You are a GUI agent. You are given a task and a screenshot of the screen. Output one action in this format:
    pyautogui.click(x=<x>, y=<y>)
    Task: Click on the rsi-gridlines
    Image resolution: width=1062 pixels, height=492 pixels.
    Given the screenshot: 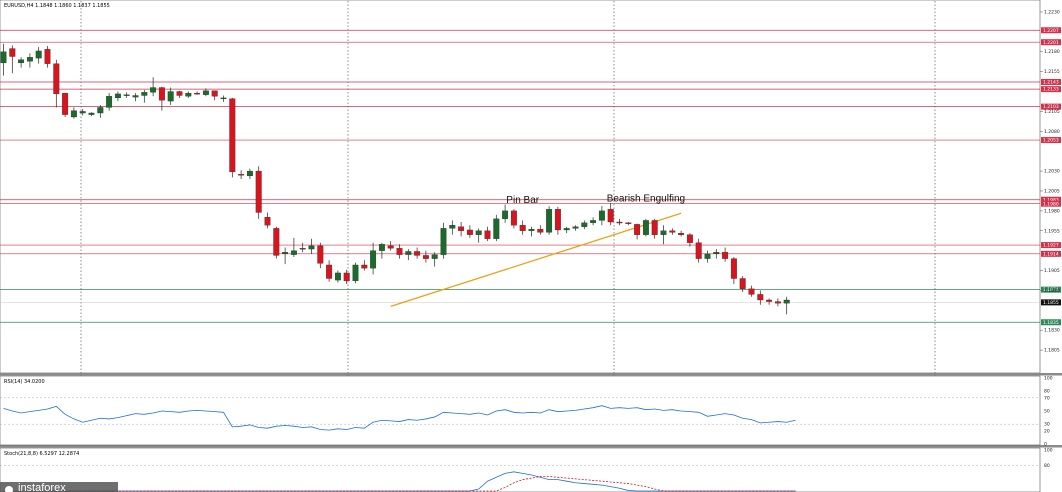 What is the action you would take?
    pyautogui.click(x=520, y=411)
    